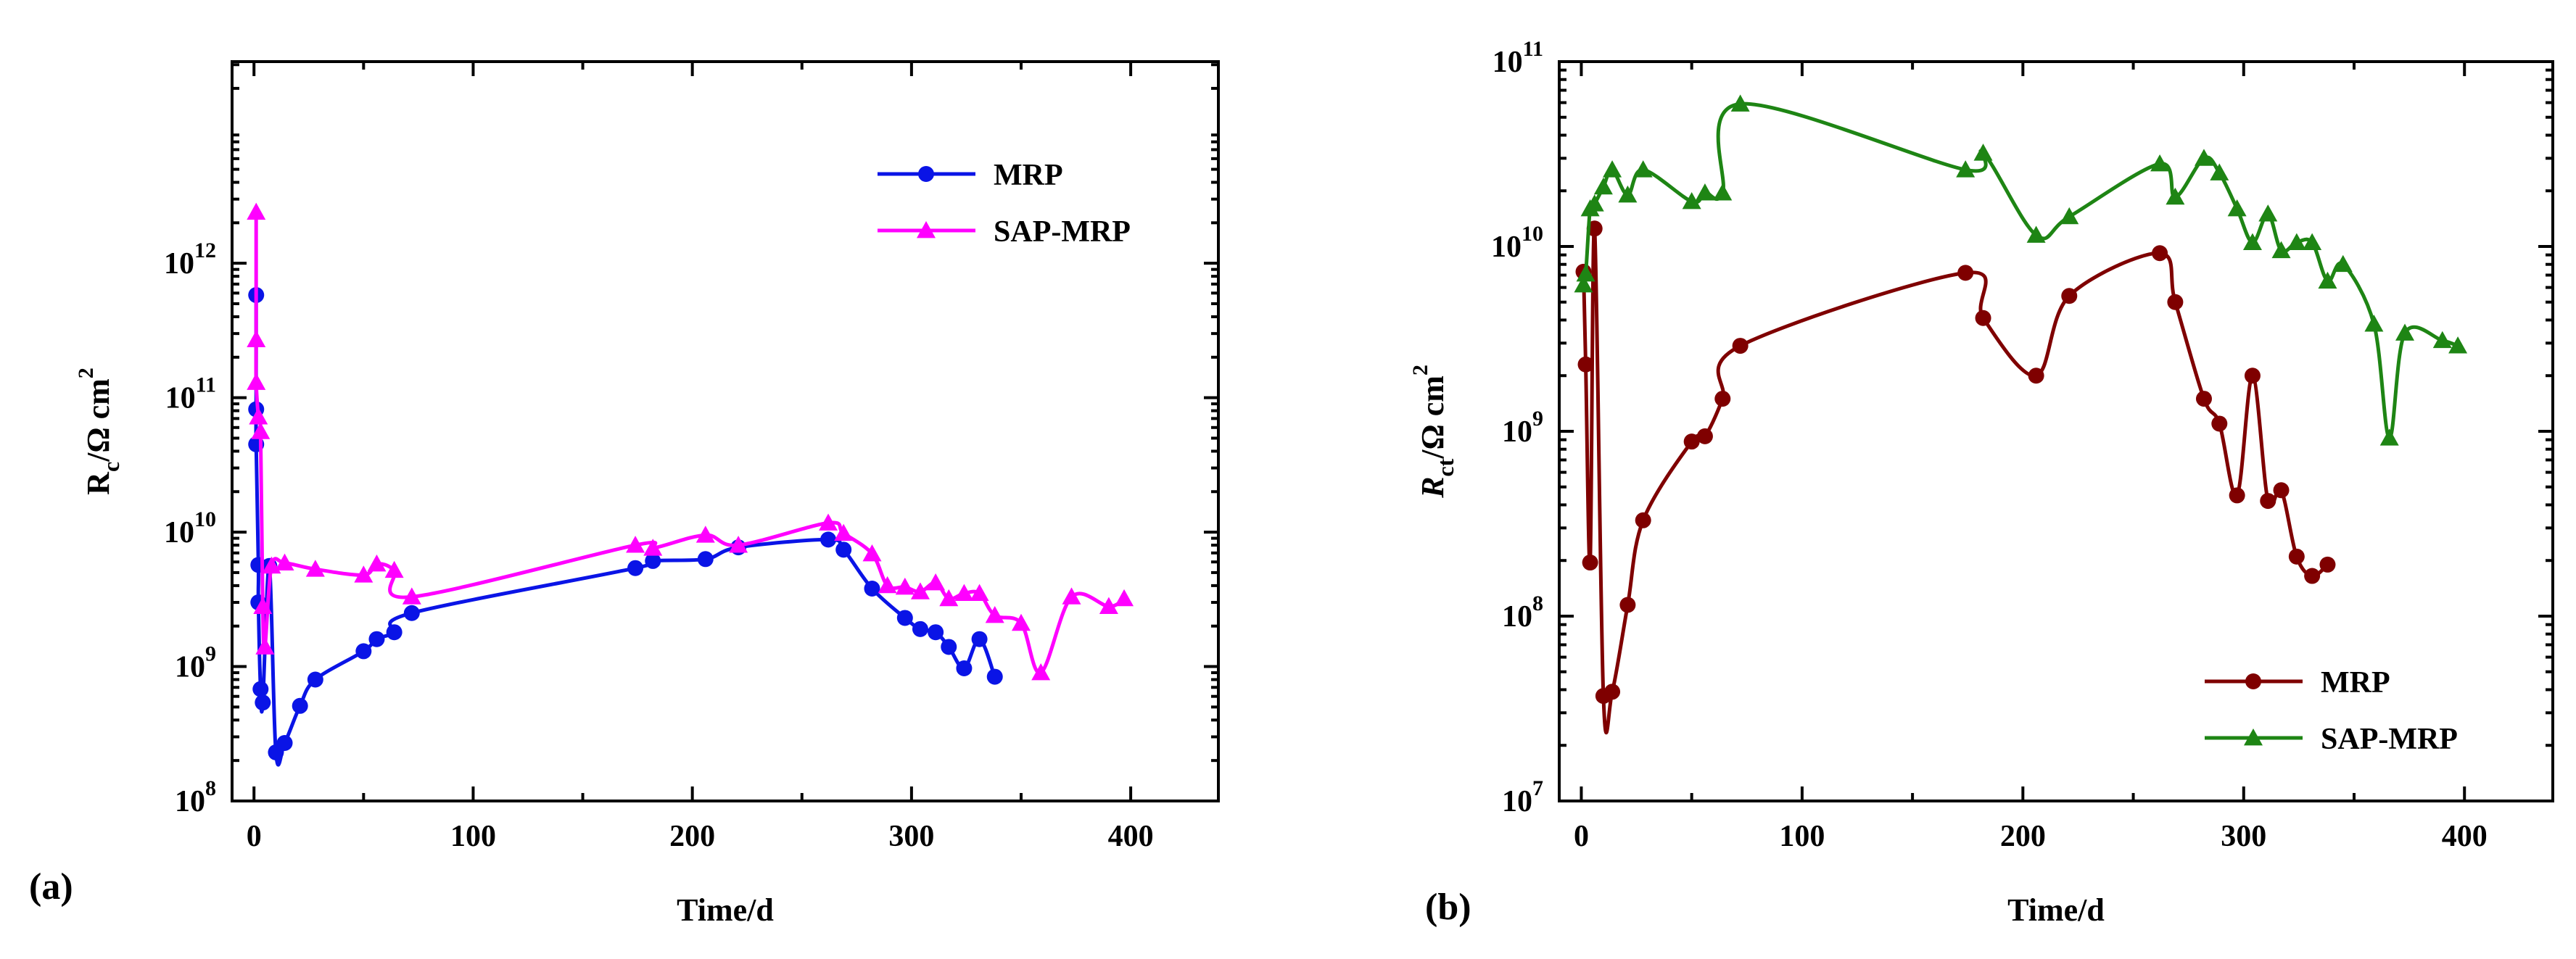 The height and width of the screenshot is (959, 2576). What do you see at coordinates (1448, 907) in the screenshot?
I see `panel-label: (b)` at bounding box center [1448, 907].